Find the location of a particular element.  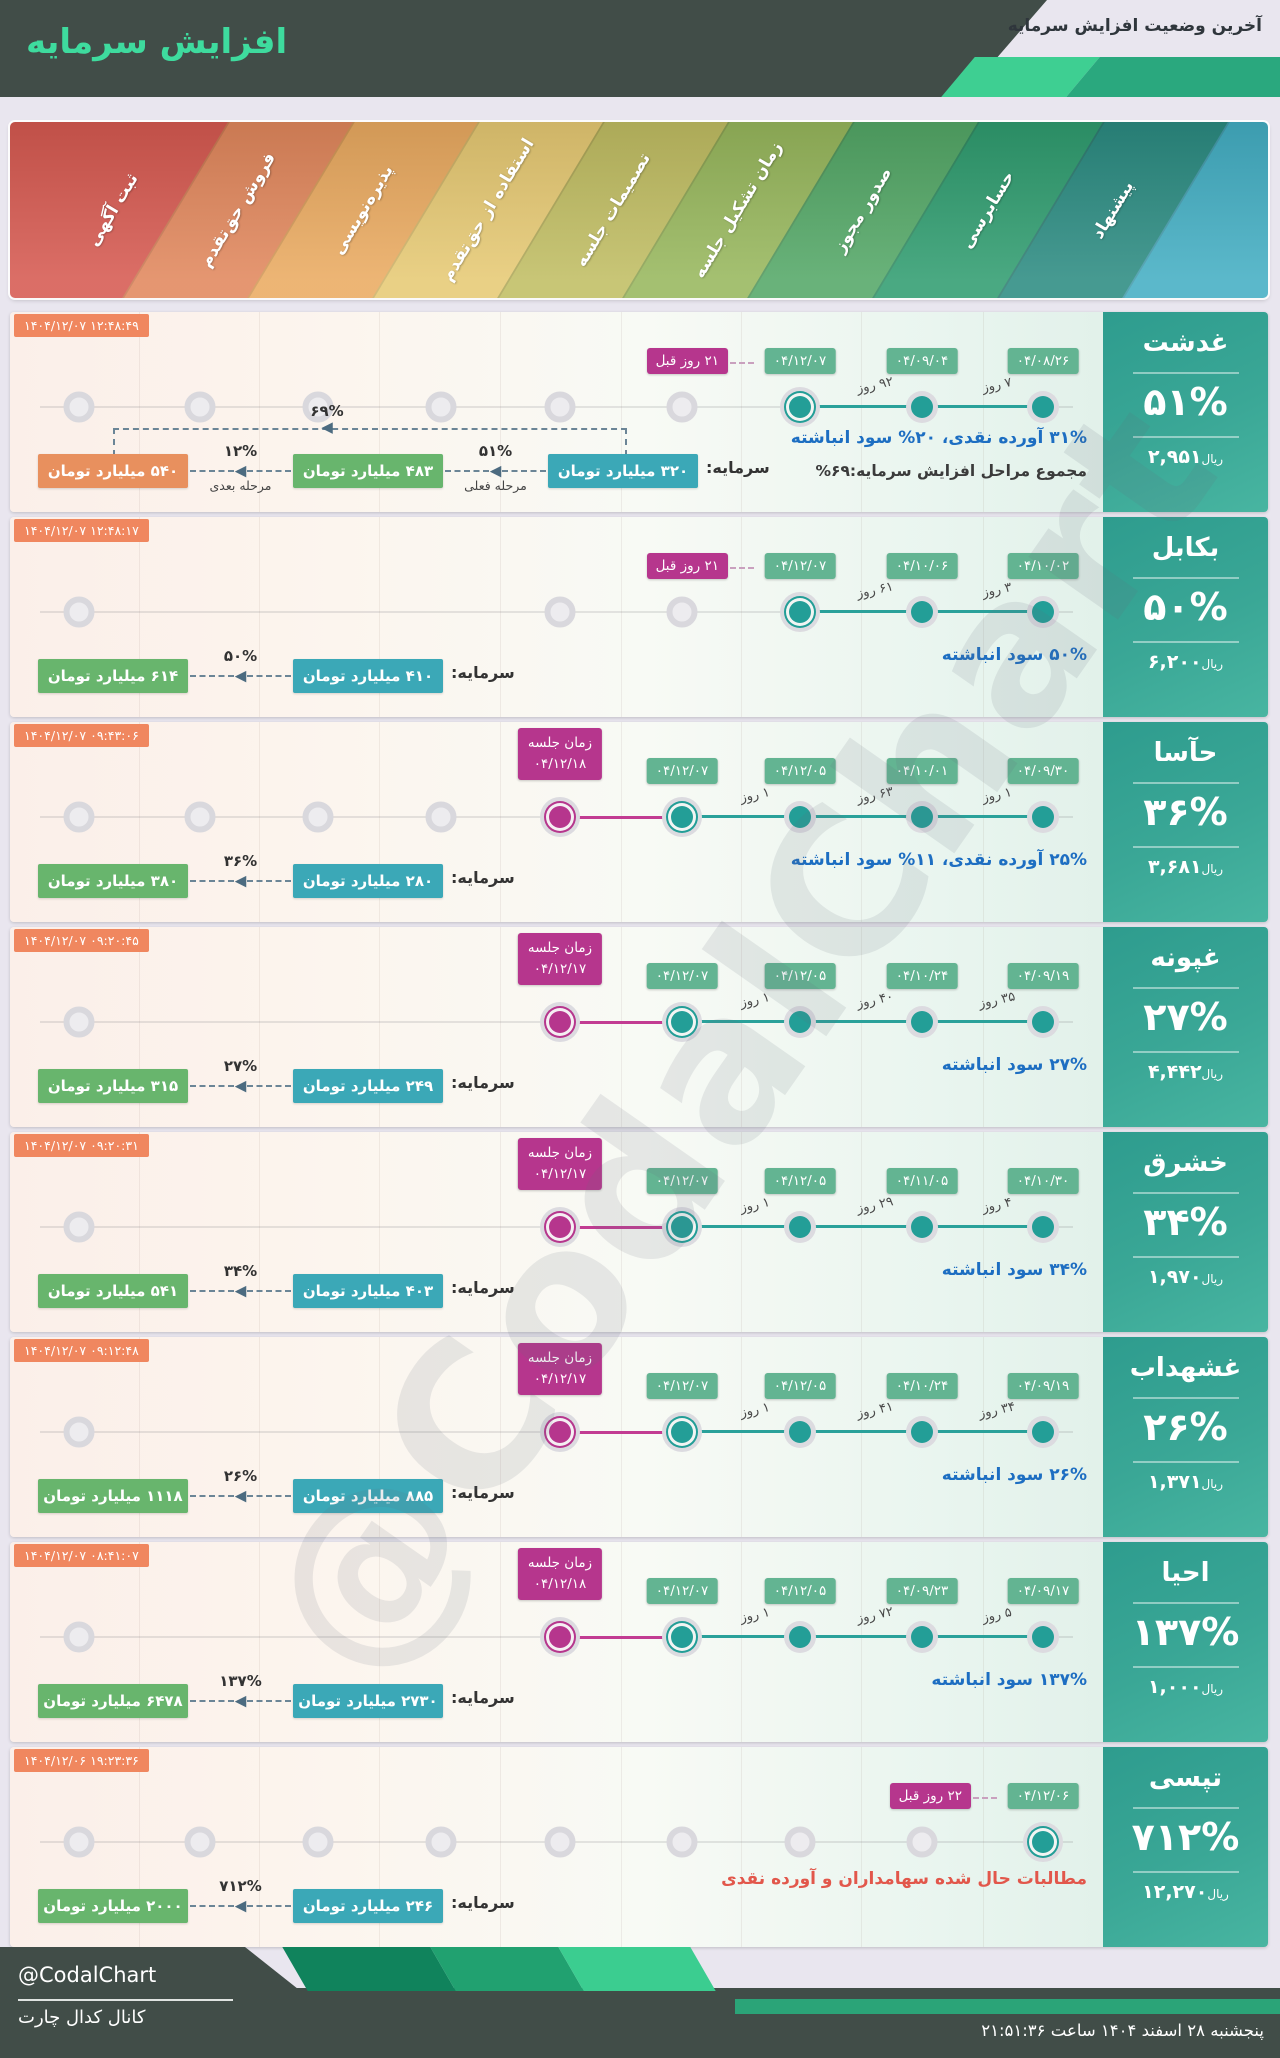

capital-value-box: ۳۱۵ میلیارد تومان is located at coordinates (113, 1086).